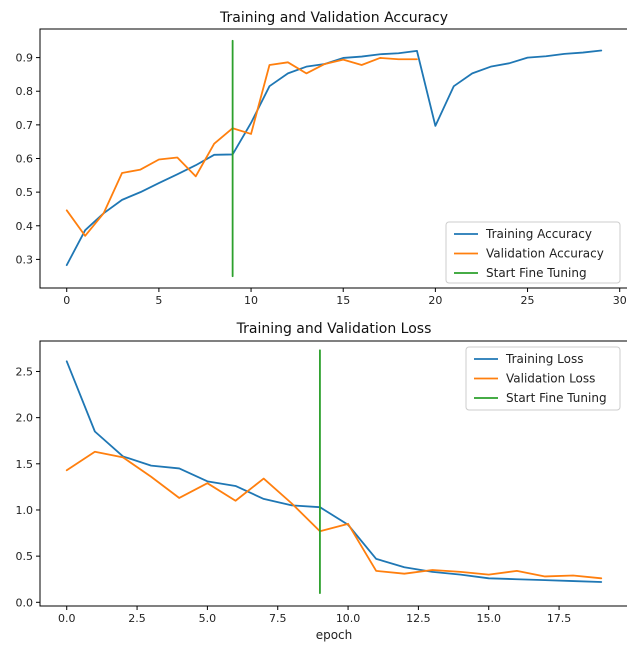  Describe the element at coordinates (158, 300) in the screenshot. I see `accuracy-xtick-label: 5` at that location.